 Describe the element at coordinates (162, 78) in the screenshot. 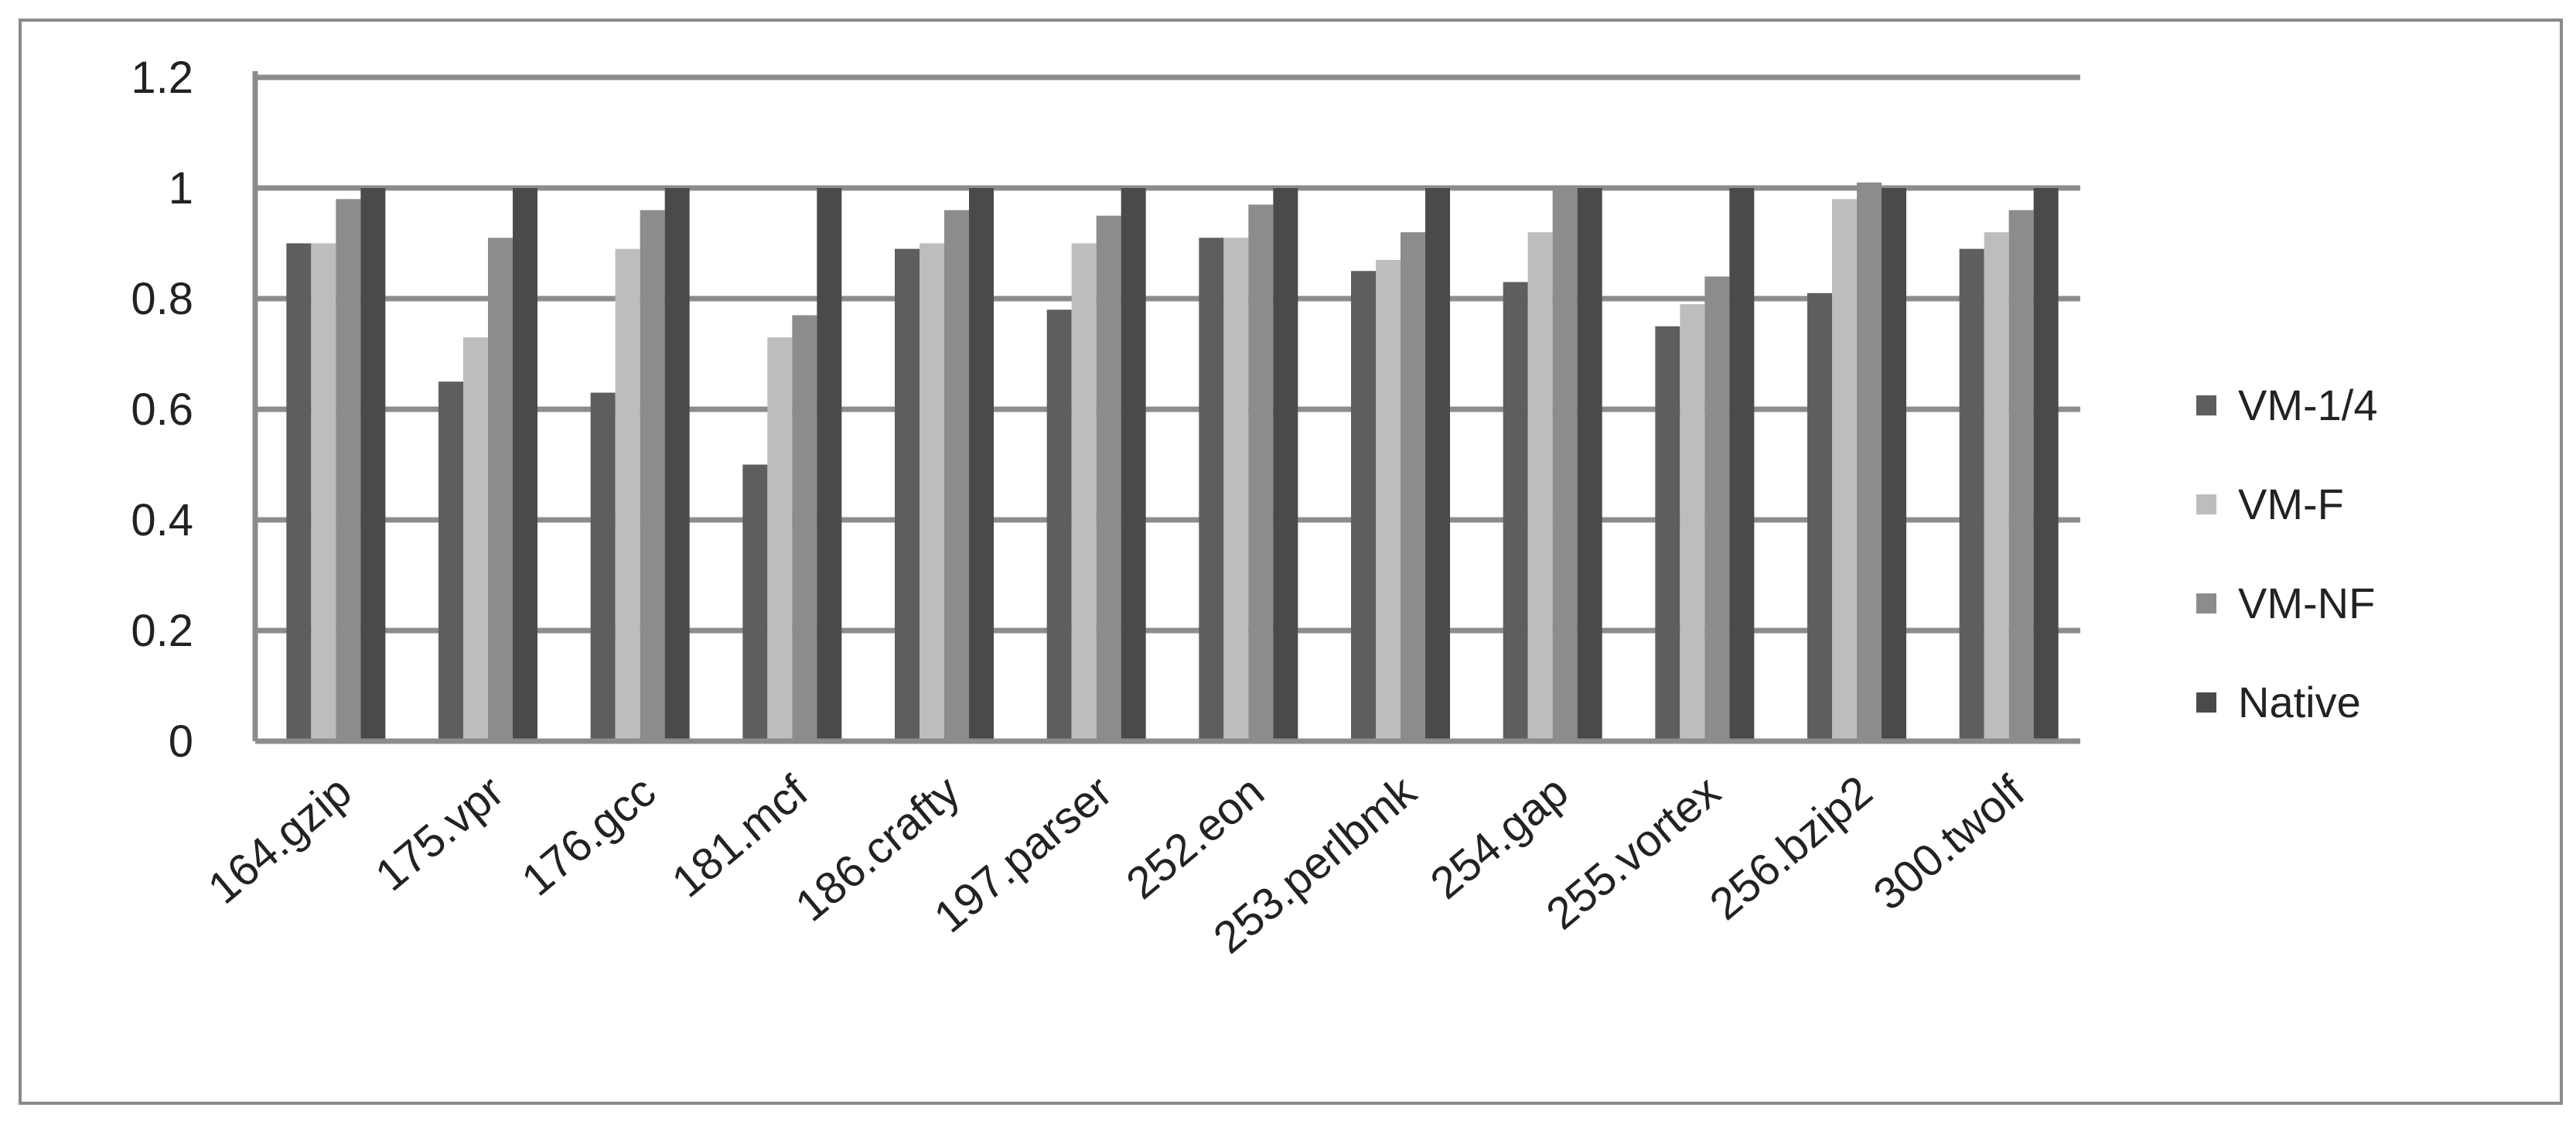

I see `y-tick-label: 1.2` at that location.